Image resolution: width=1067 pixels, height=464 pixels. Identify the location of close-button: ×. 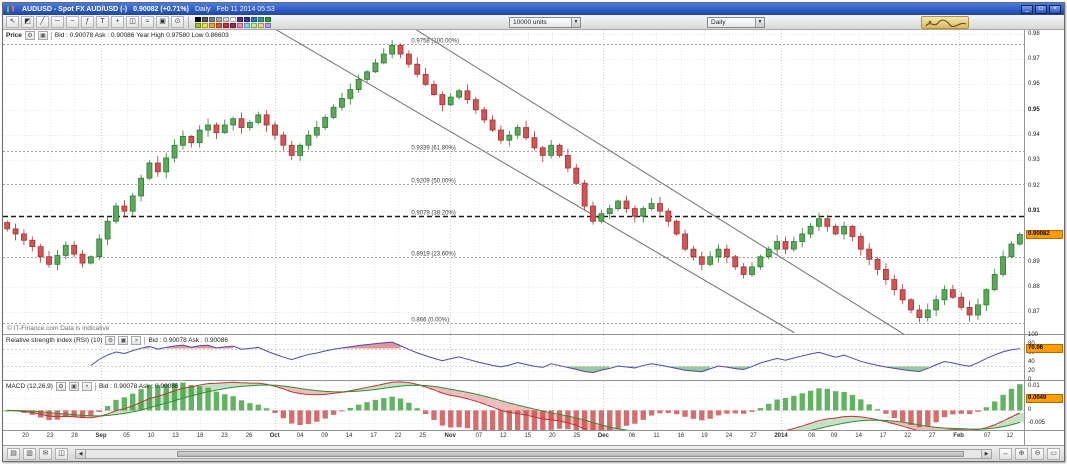
(1055, 9).